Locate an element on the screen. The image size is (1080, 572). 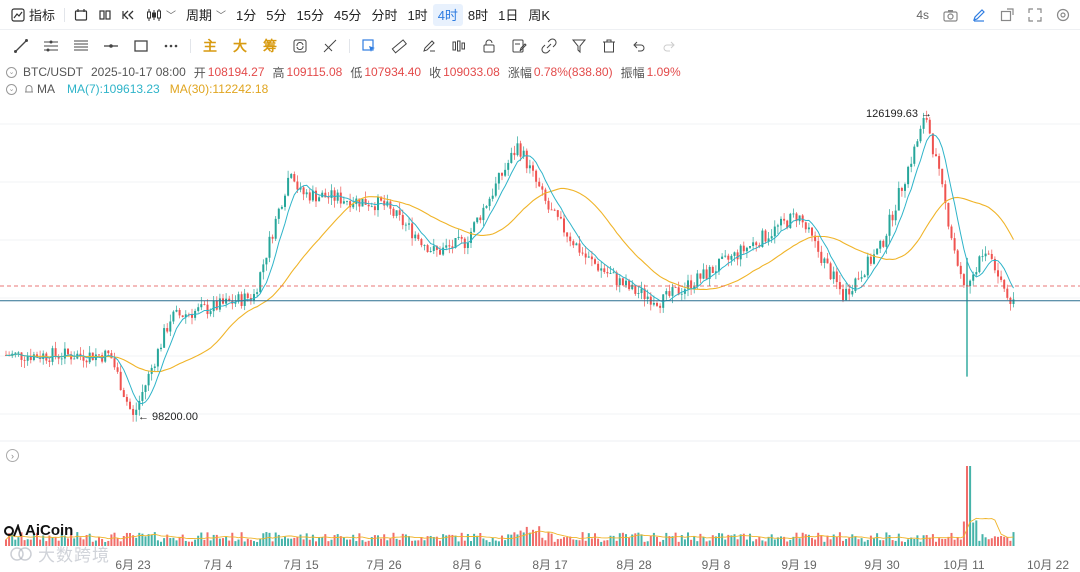
period-dropdown: 周期 ﹀ is located at coordinates (206, 15).